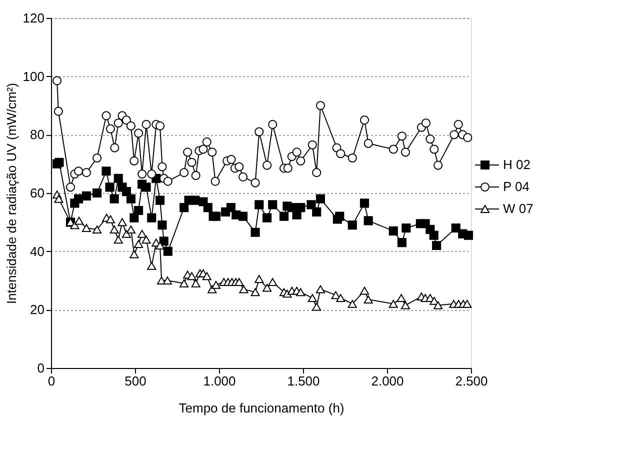 The width and height of the screenshot is (639, 456). What do you see at coordinates (52, 381) in the screenshot?
I see `x-tick-label: 0` at bounding box center [52, 381].